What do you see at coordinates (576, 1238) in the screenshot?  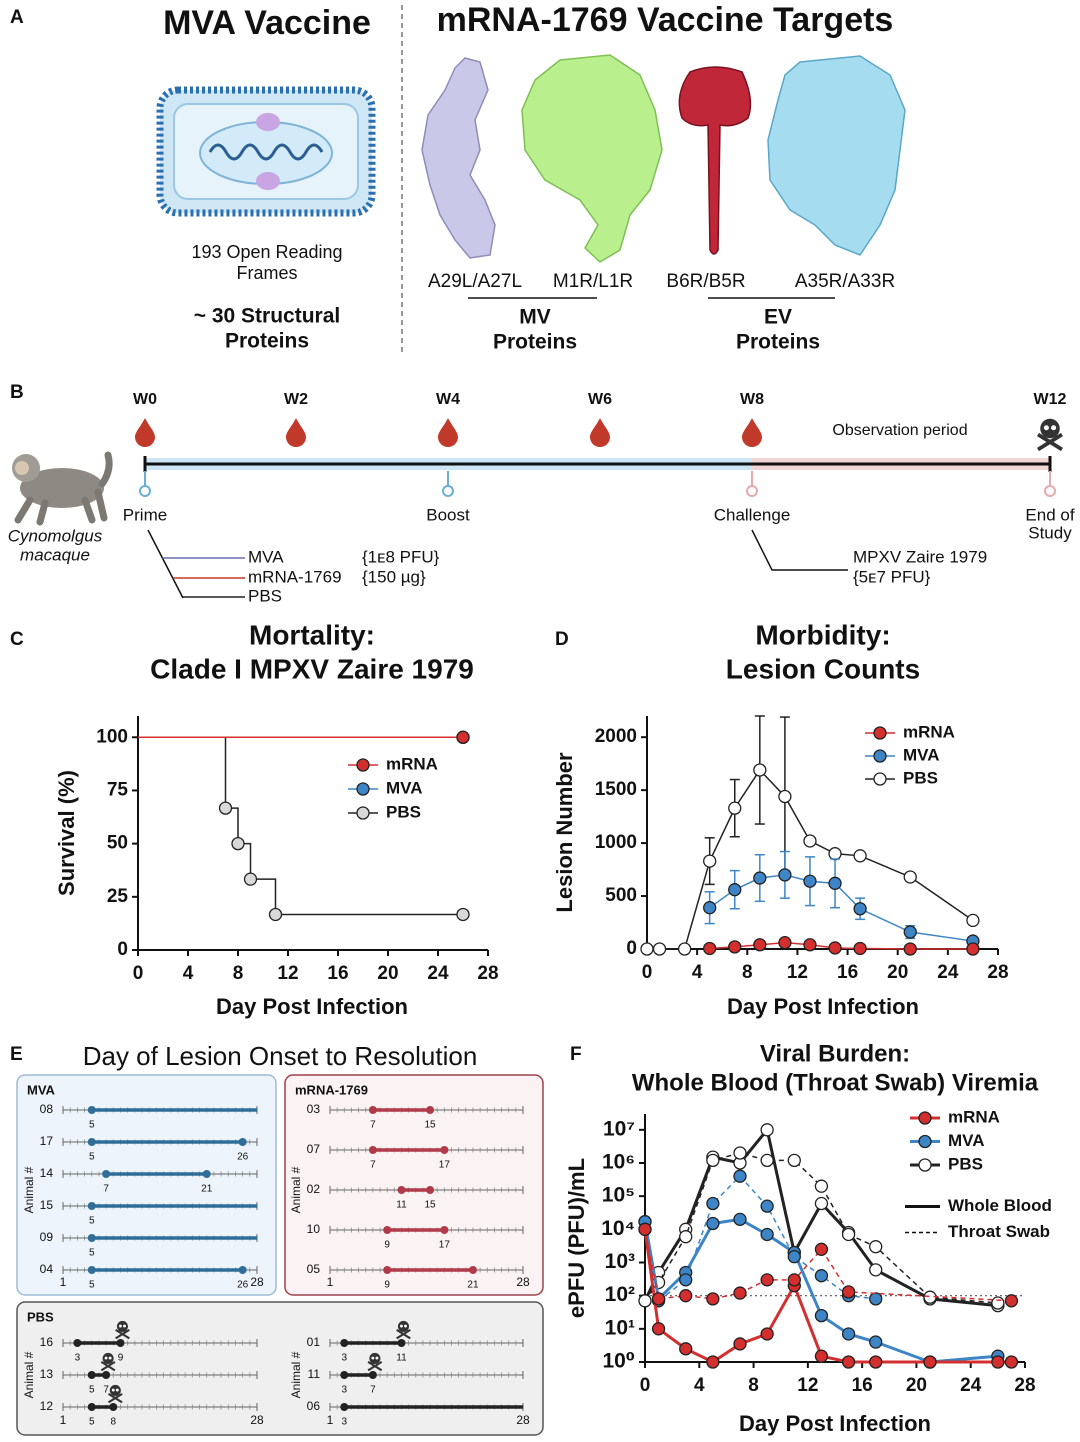 I see `y-axis-label: ePFU (PFU)/mL` at bounding box center [576, 1238].